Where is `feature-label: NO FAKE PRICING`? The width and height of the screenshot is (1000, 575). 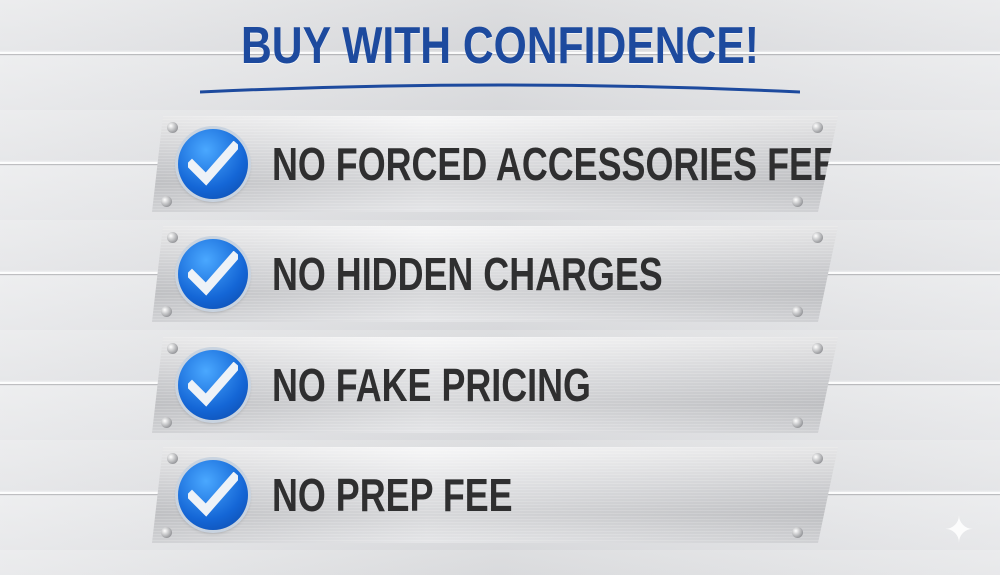
feature-label: NO FAKE PRICING is located at coordinates (431, 385).